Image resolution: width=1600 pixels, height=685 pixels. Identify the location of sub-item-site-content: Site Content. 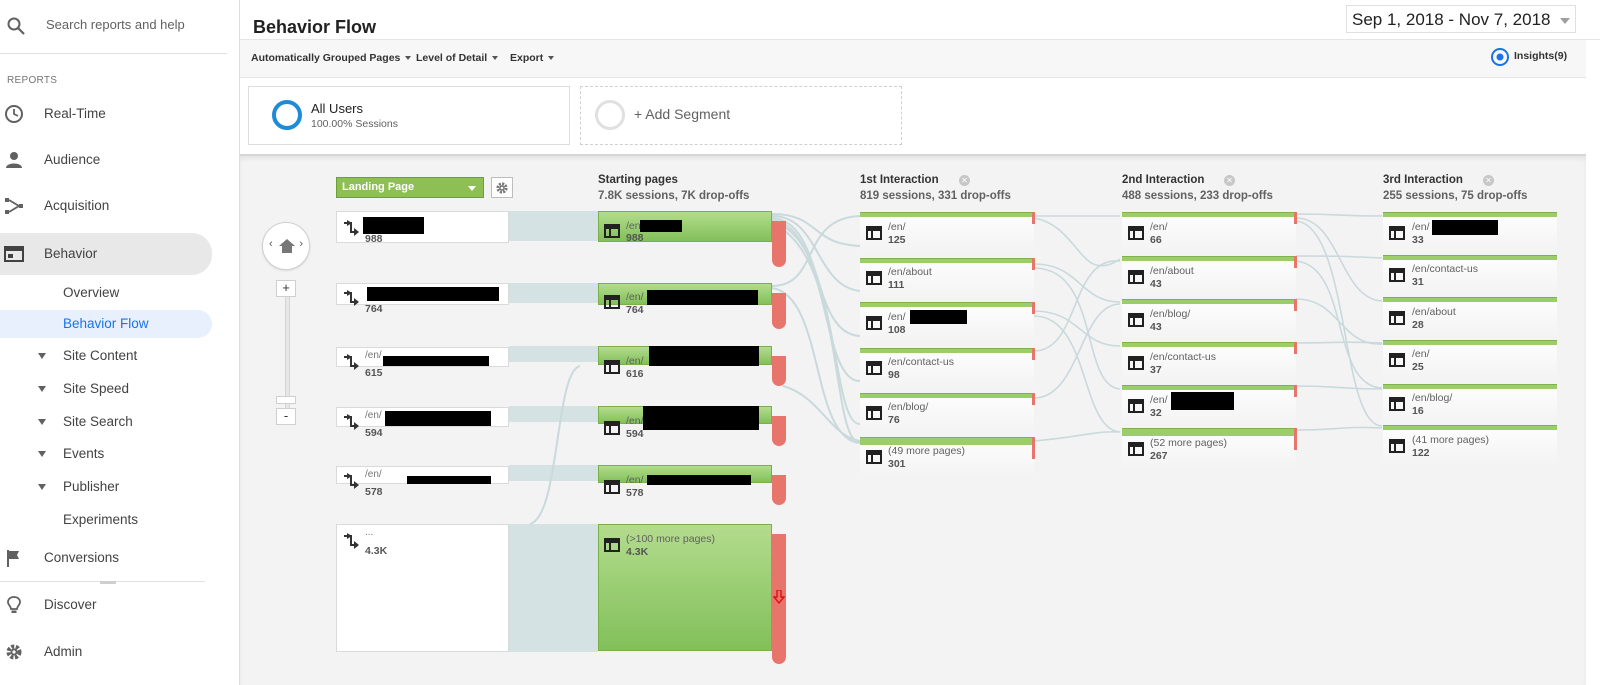
(106, 356).